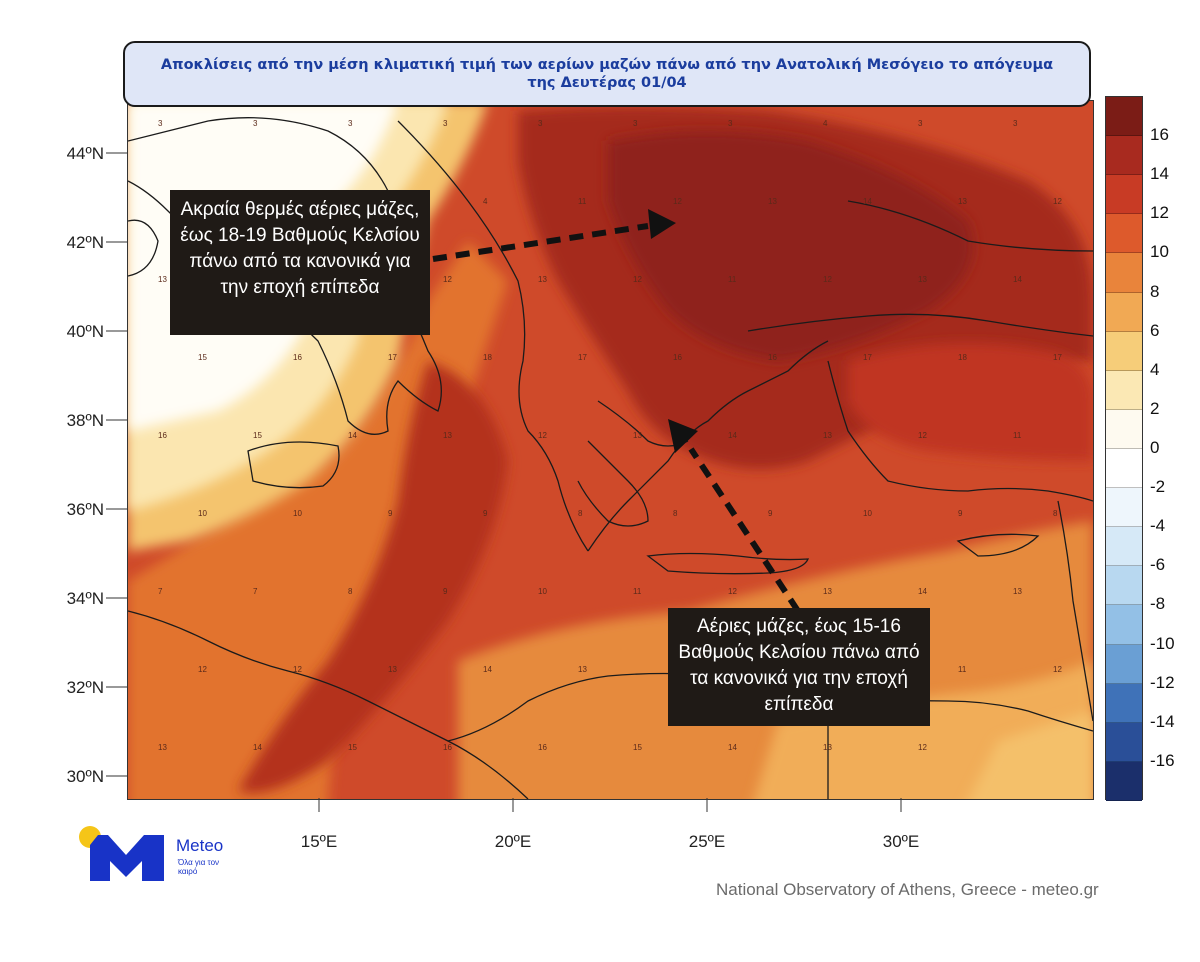 Image resolution: width=1200 pixels, height=962 pixels. I want to click on map-value-label: 4, so click(485, 201).